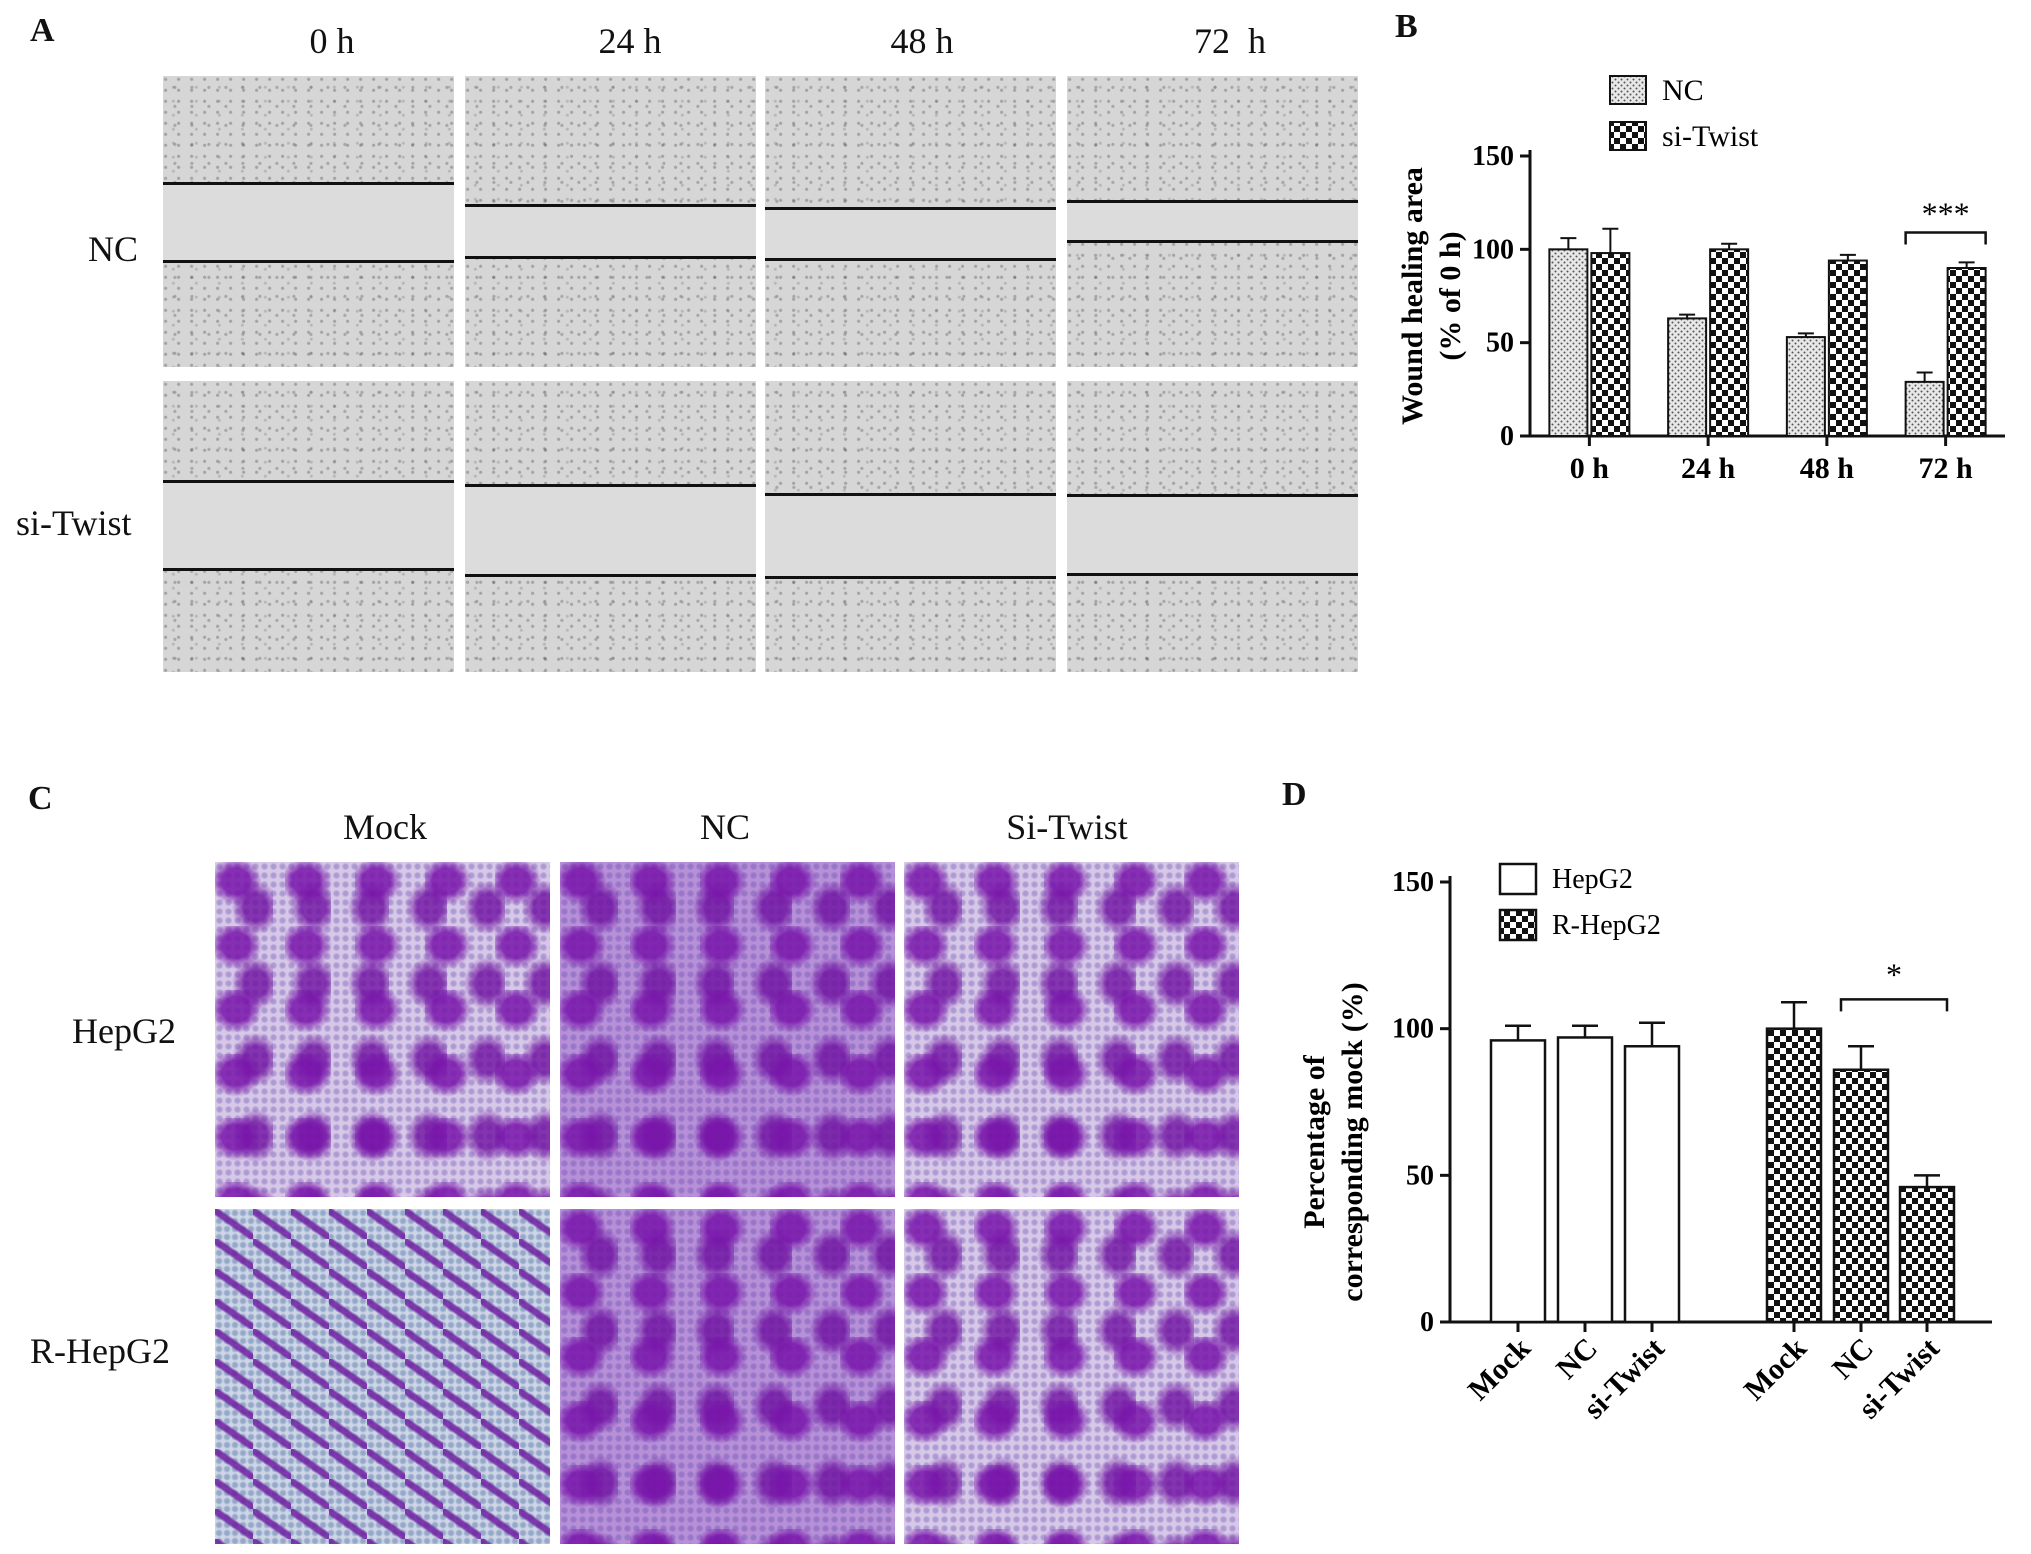  Describe the element at coordinates (1493, 249) in the screenshot. I see `b-y-tick-label: 100` at that location.